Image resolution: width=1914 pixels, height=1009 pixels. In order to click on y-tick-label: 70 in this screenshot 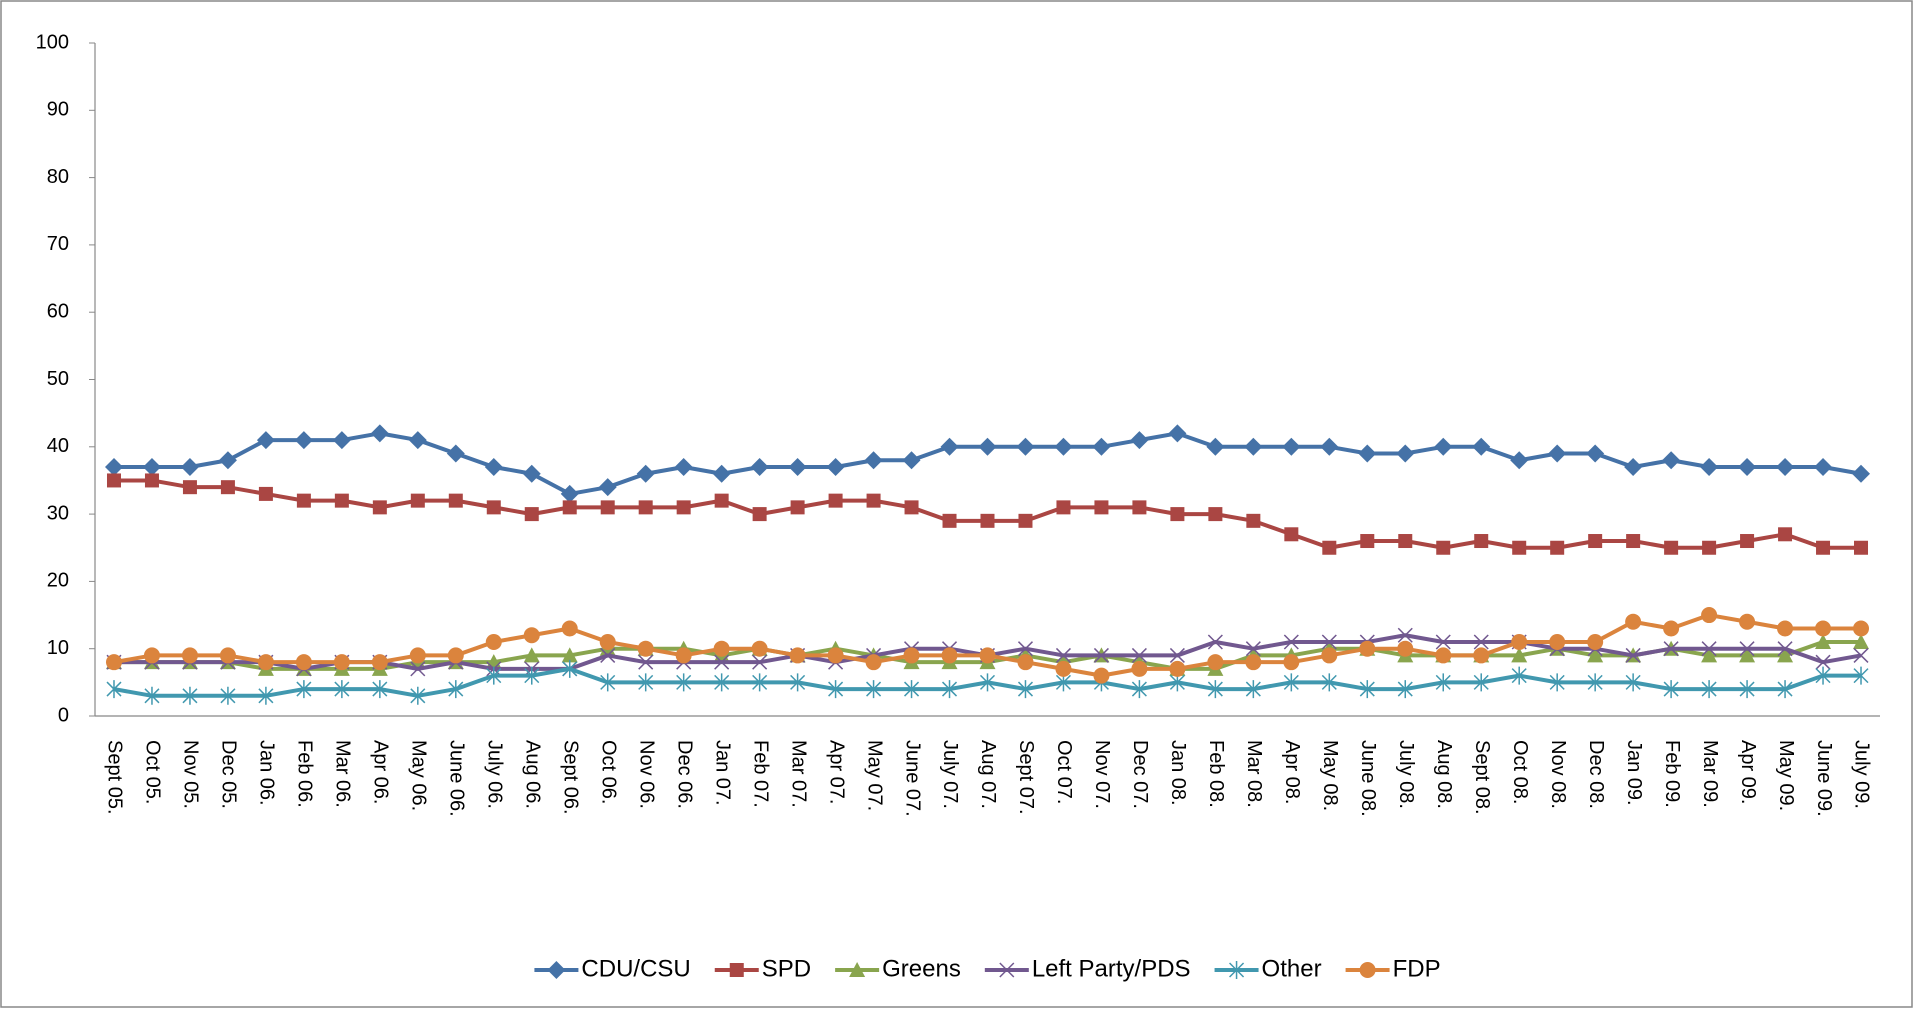, I will do `click(58, 244)`.